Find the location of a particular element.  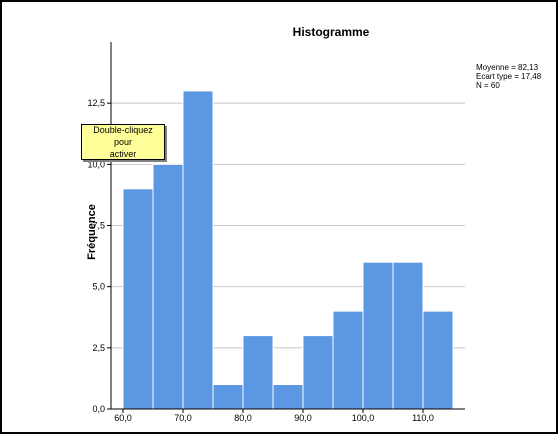

x-tick-label-0: 60,0 is located at coordinates (123, 418).